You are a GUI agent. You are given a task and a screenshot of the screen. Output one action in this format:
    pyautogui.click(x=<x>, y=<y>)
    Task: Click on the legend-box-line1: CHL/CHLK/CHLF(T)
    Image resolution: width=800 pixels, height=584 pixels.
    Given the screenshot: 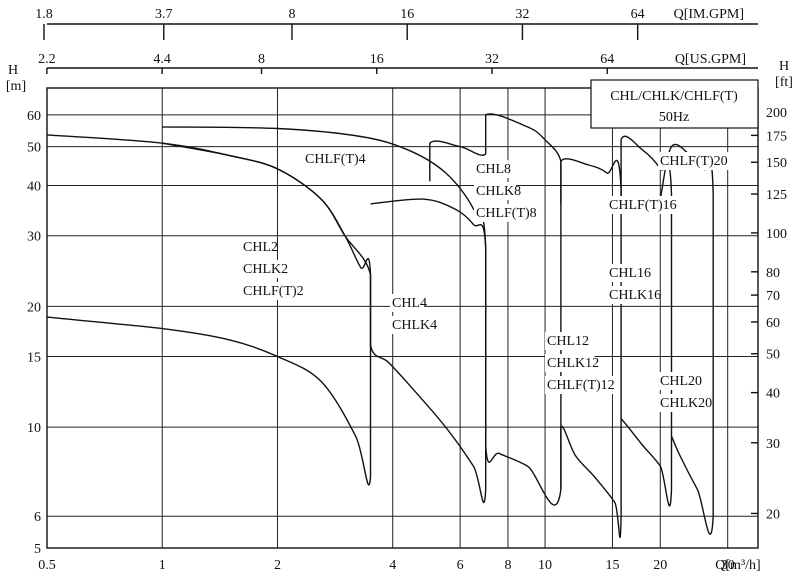 What is the action you would take?
    pyautogui.click(x=674, y=96)
    